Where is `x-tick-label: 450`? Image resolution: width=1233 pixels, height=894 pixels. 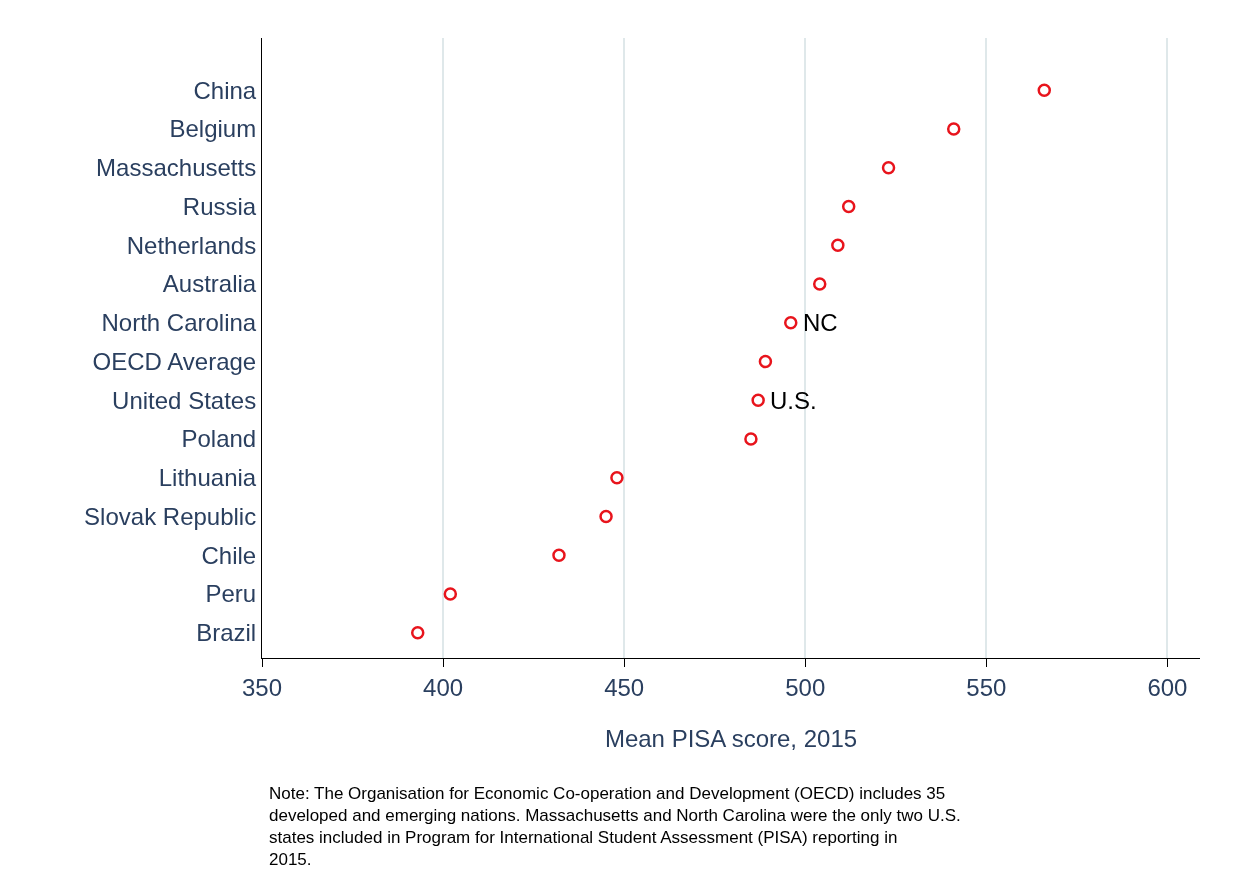 x-tick-label: 450 is located at coordinates (624, 687).